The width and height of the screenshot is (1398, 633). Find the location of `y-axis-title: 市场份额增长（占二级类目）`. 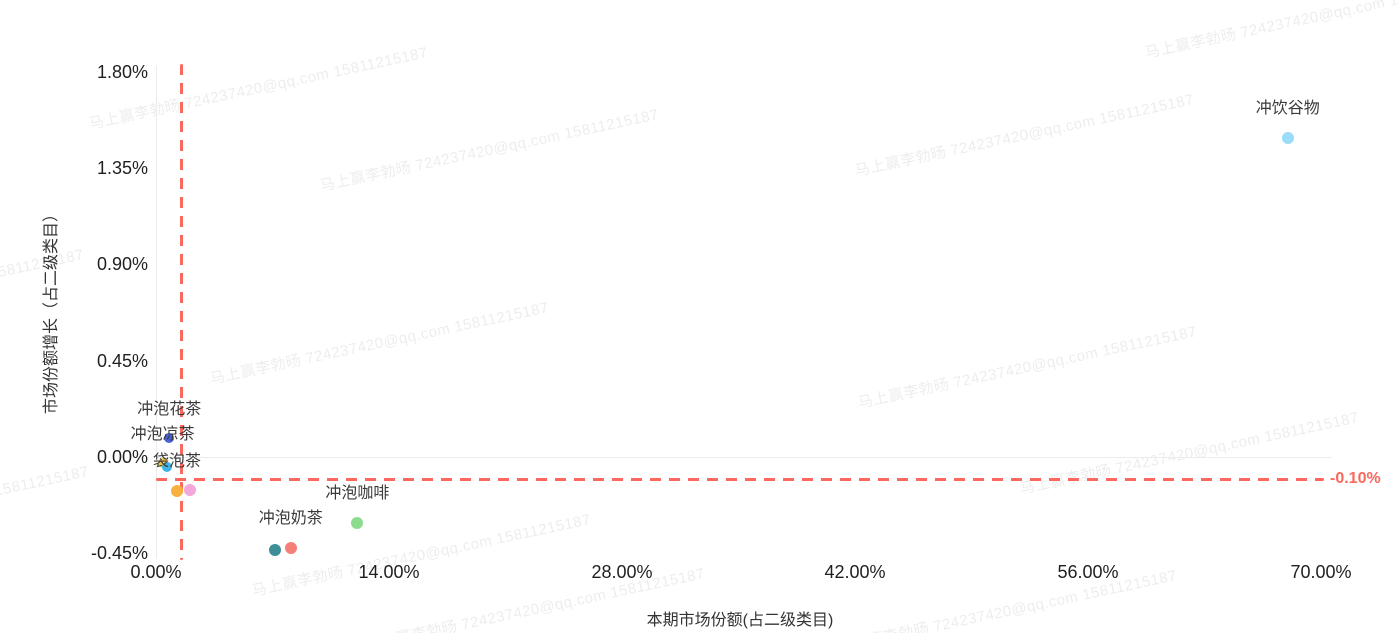

y-axis-title: 市场份额增长（占二级类目） is located at coordinates (51, 310).